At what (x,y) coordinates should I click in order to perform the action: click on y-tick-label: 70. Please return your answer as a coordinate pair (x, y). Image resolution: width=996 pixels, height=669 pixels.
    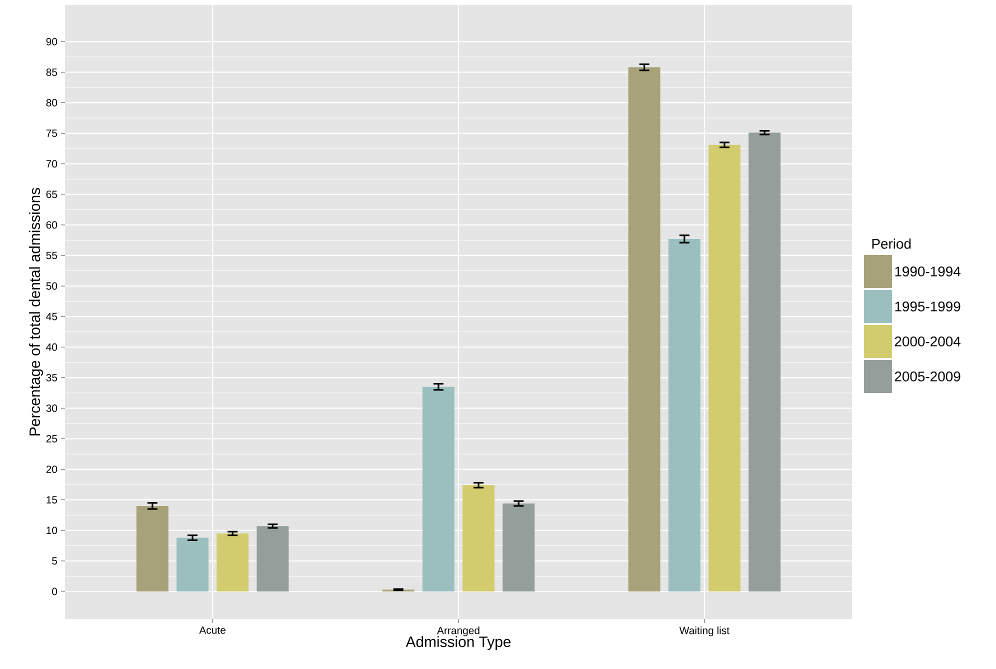
    Looking at the image, I should click on (52, 164).